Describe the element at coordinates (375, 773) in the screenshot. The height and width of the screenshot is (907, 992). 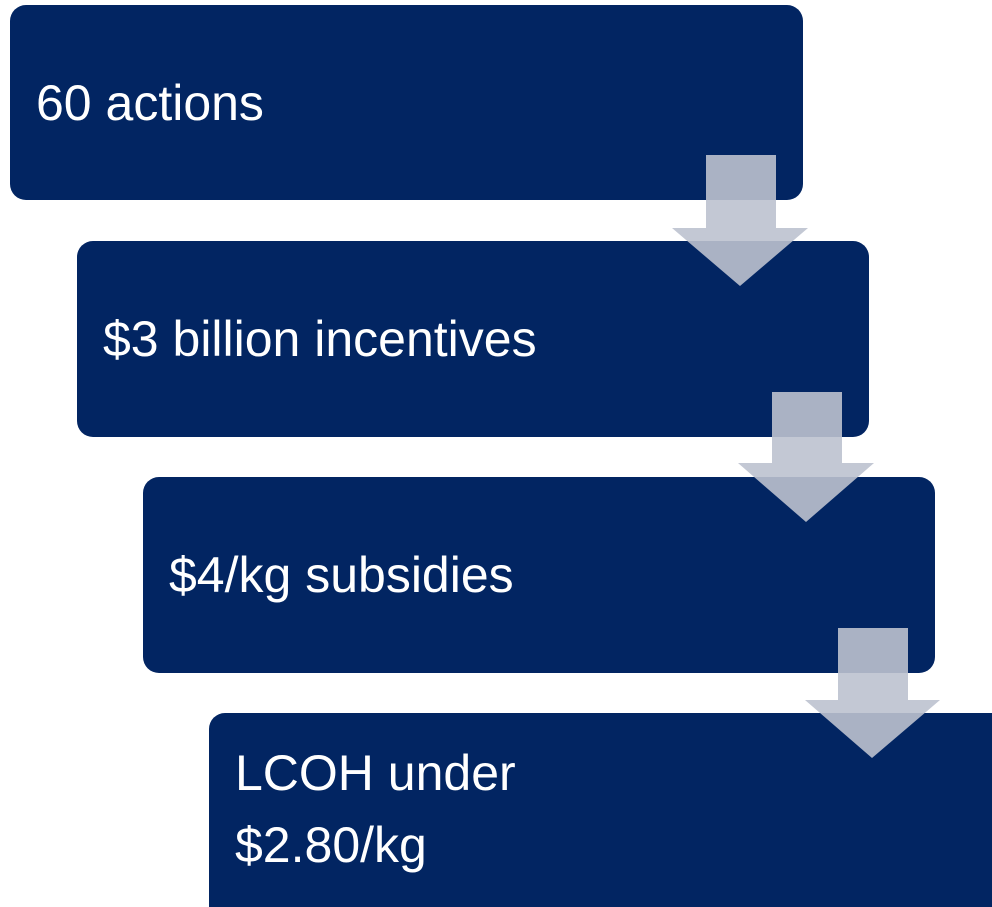
I see `step-label: LCOH under` at that location.